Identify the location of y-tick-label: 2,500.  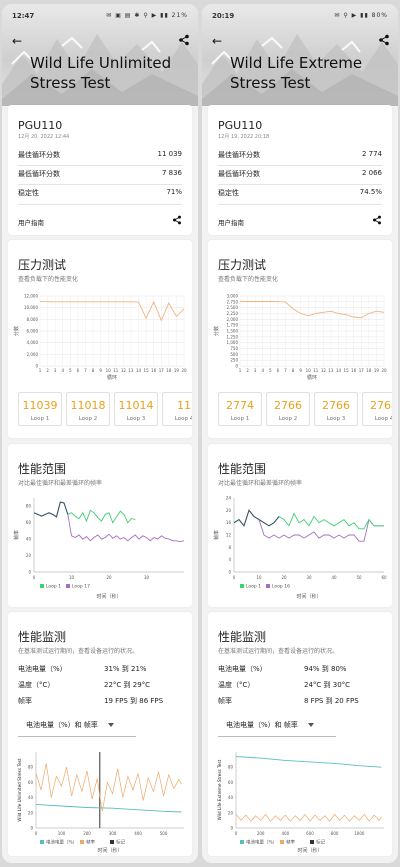
(233, 307).